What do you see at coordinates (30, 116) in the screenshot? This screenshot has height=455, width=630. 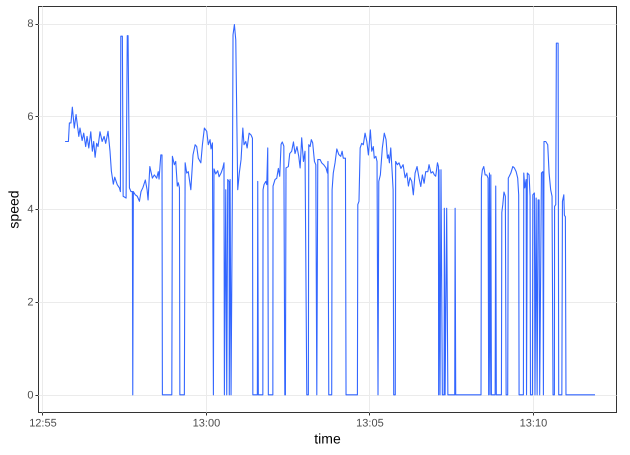 I see `y-tick-label: 6` at bounding box center [30, 116].